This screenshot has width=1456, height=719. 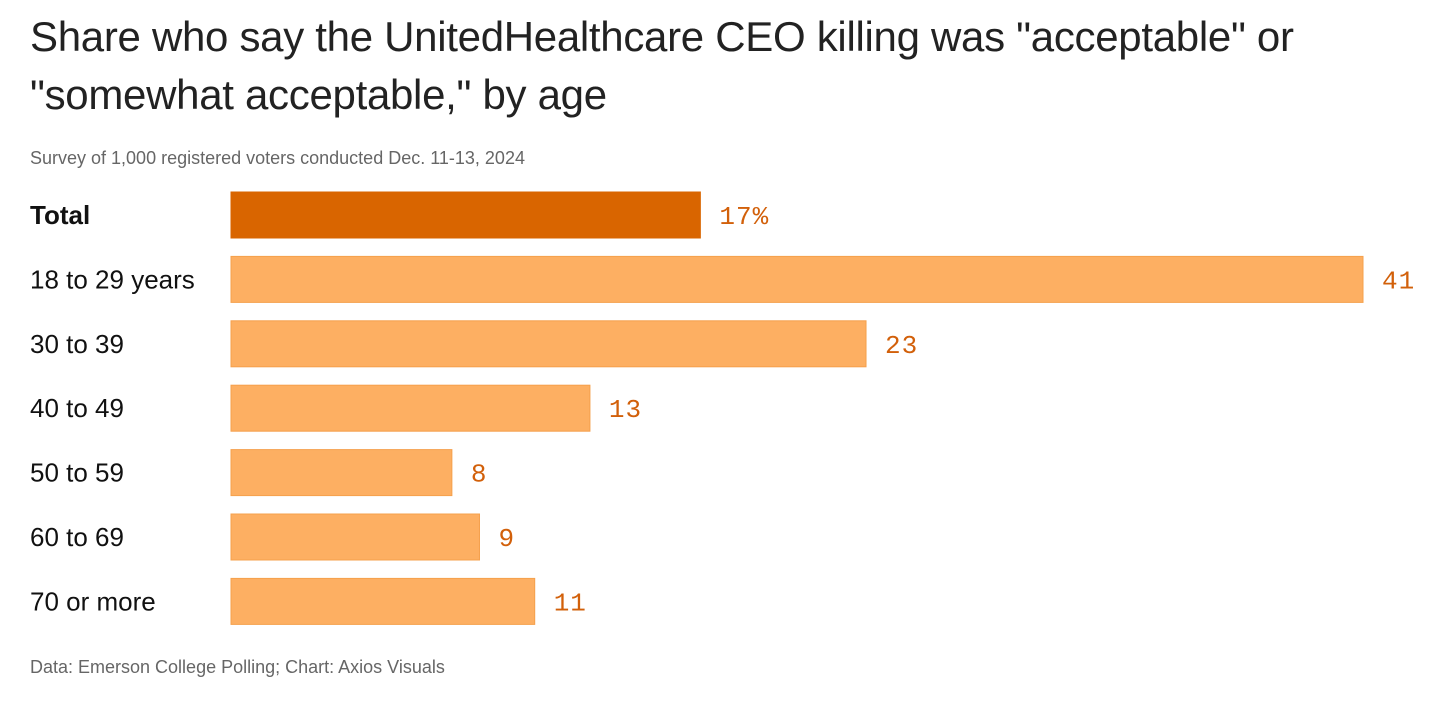 I want to click on value-label: 41, so click(x=1398, y=281).